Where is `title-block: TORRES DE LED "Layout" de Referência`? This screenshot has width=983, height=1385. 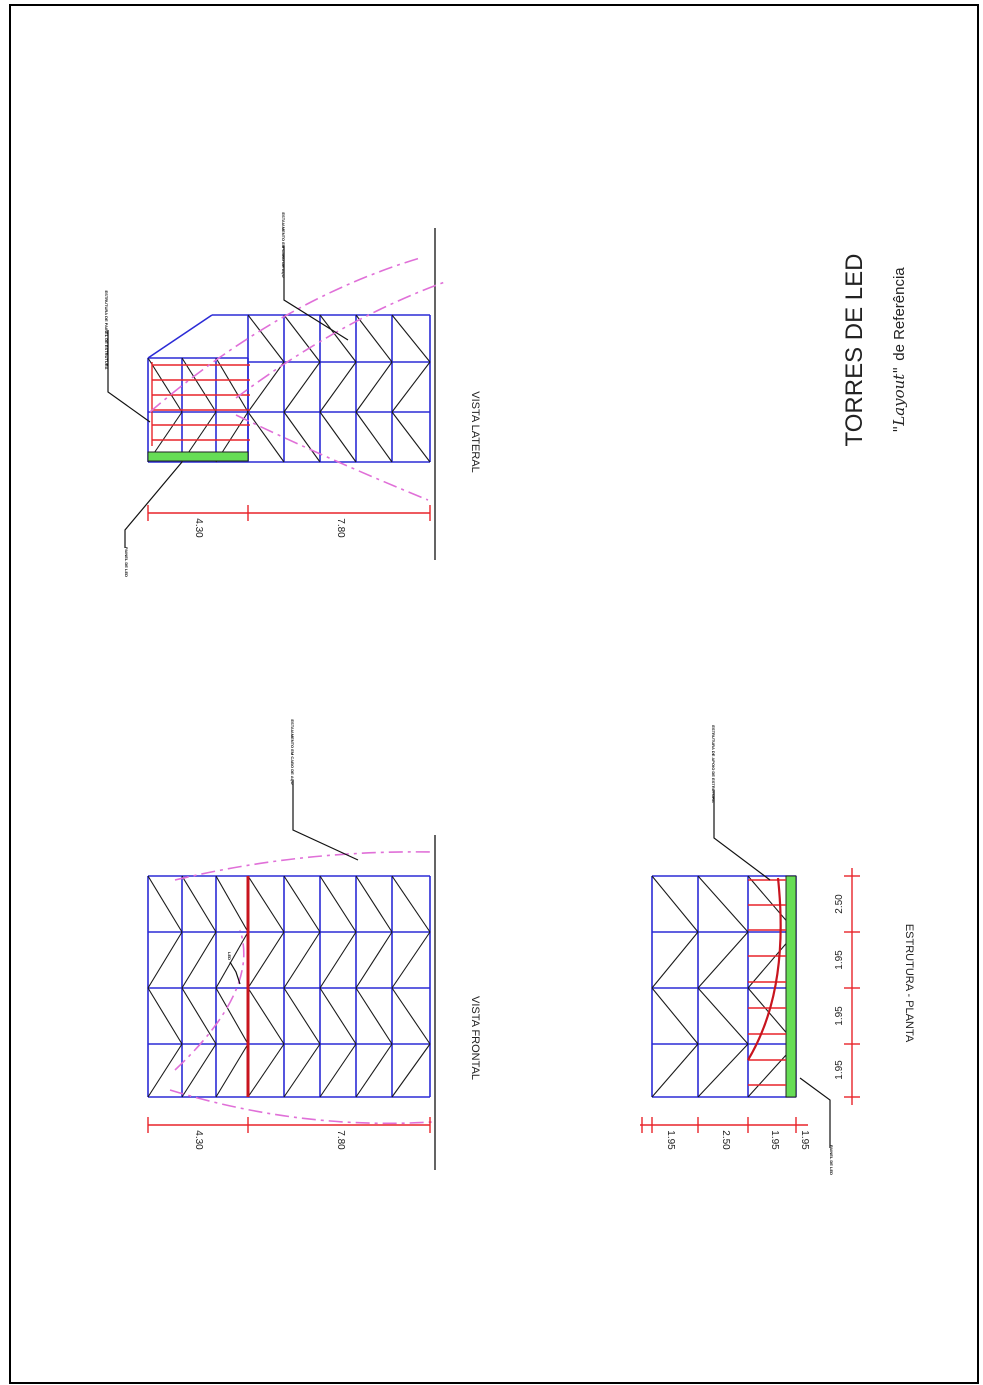 title-block: TORRES DE LED "Layout" de Referência is located at coordinates (874, 350).